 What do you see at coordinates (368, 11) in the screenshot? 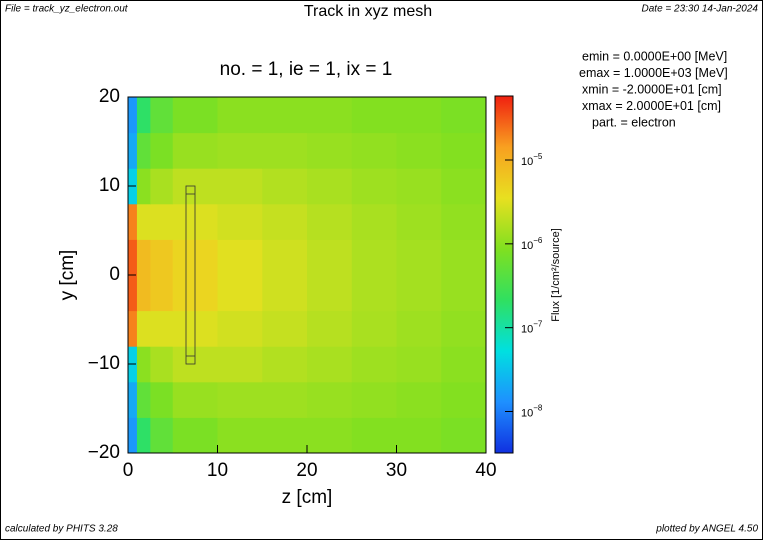
I see `chart-title: Track in xyz mesh` at bounding box center [368, 11].